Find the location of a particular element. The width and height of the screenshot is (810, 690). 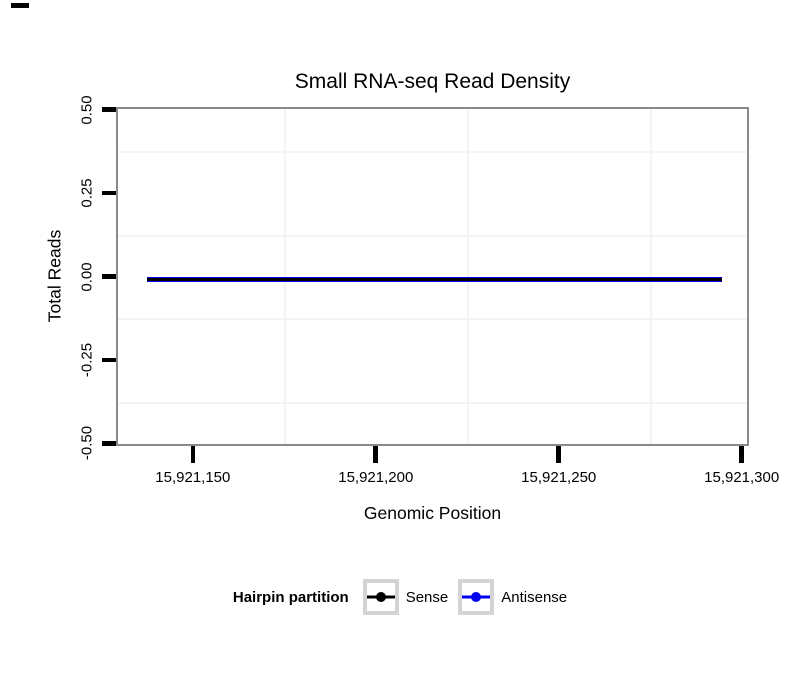

legend-label: Antisense is located at coordinates (534, 597).